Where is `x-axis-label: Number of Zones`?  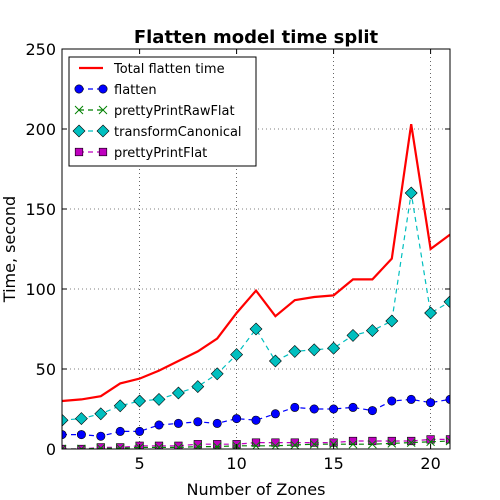 x-axis-label: Number of Zones is located at coordinates (256, 489).